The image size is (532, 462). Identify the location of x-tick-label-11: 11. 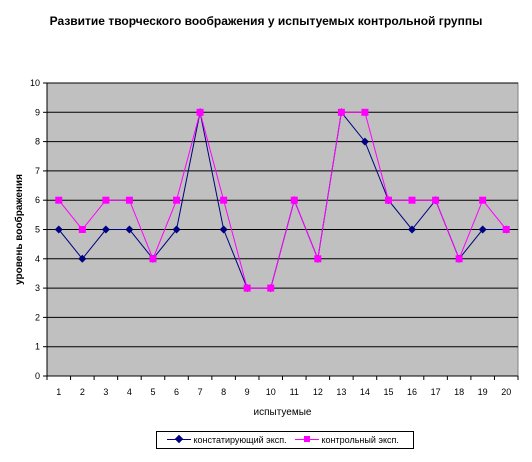
(294, 392).